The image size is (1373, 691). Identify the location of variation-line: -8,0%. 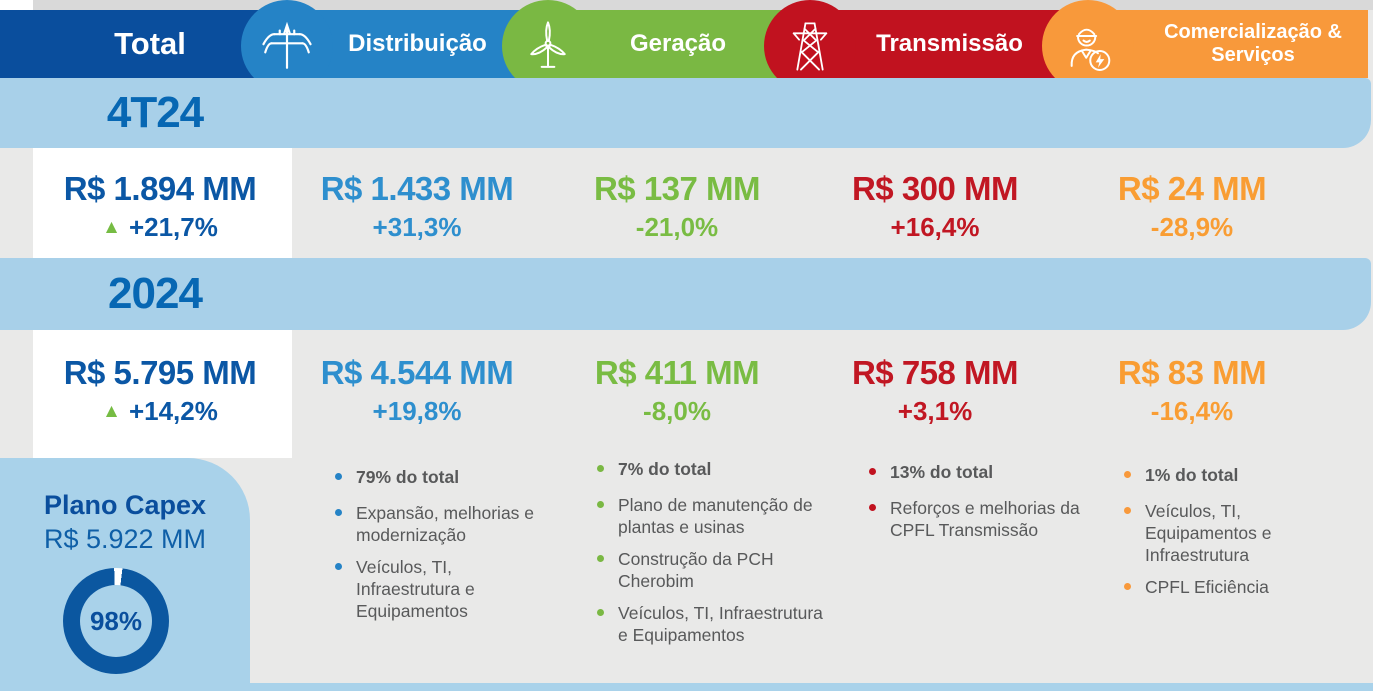
(677, 411).